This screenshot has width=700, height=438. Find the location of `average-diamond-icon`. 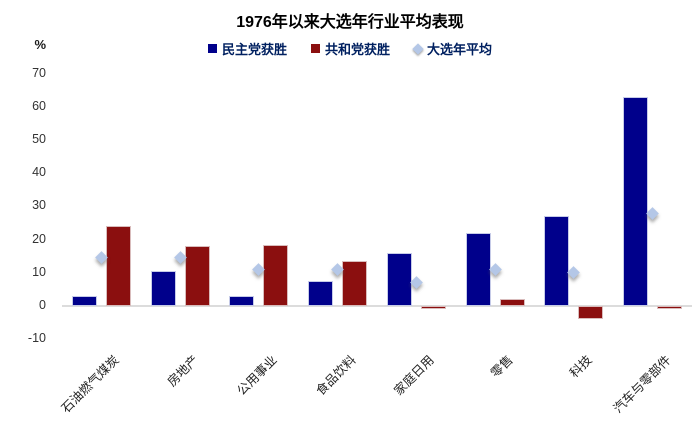

average-diamond-icon is located at coordinates (418, 48).